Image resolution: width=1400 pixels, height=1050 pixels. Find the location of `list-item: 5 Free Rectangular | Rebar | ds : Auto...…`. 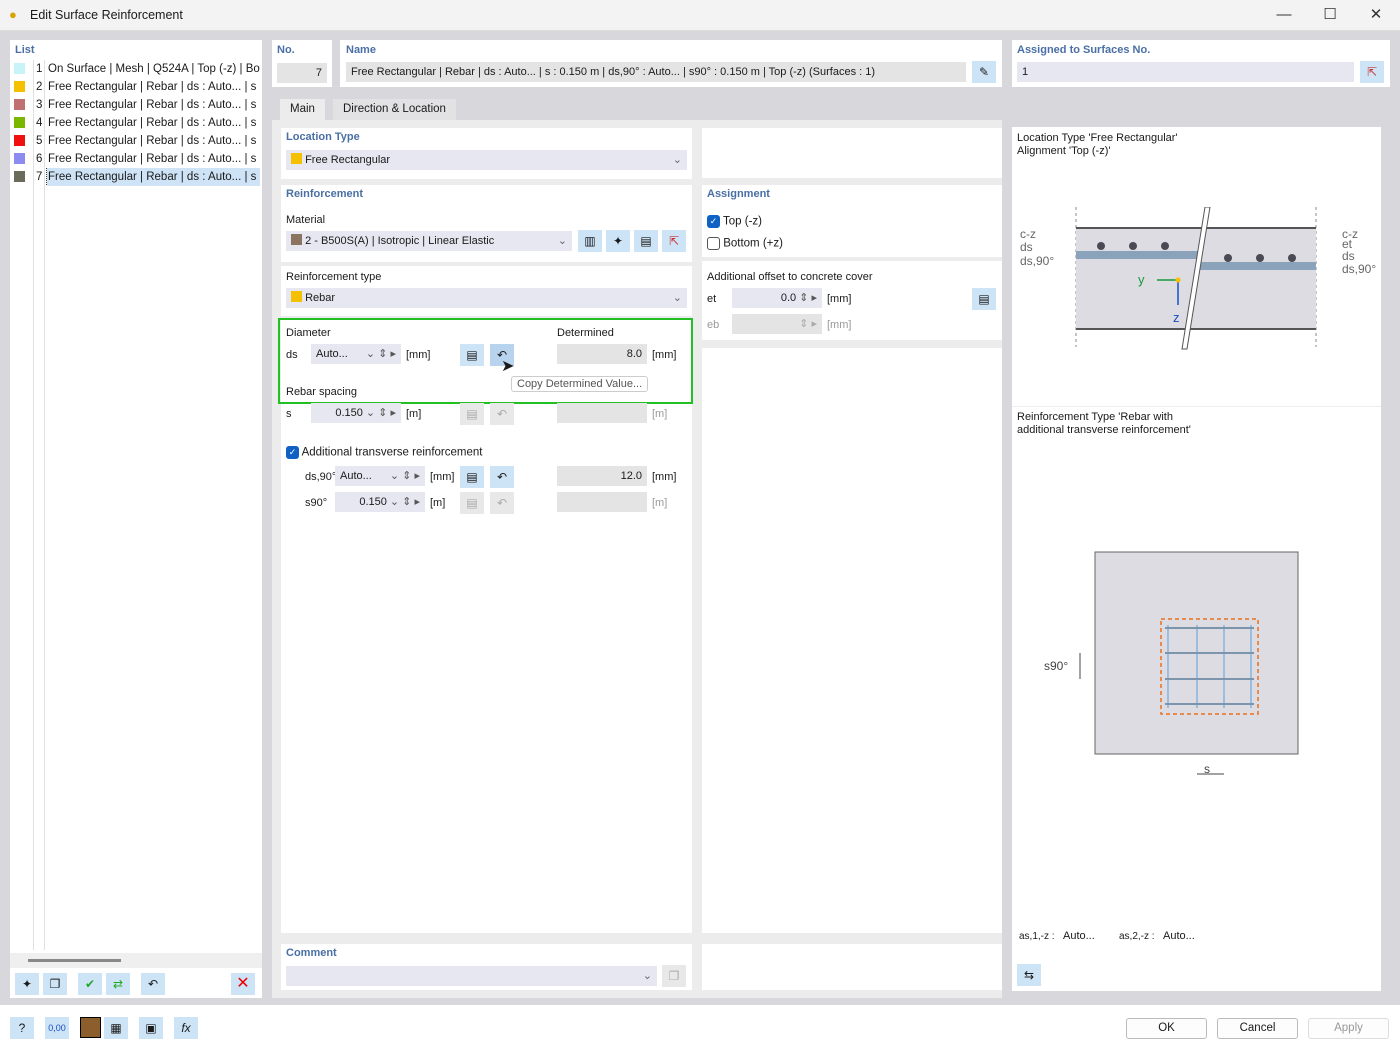

list-item: 5 Free Rectangular | Rebar | ds : Auto...… is located at coordinates (135, 141).